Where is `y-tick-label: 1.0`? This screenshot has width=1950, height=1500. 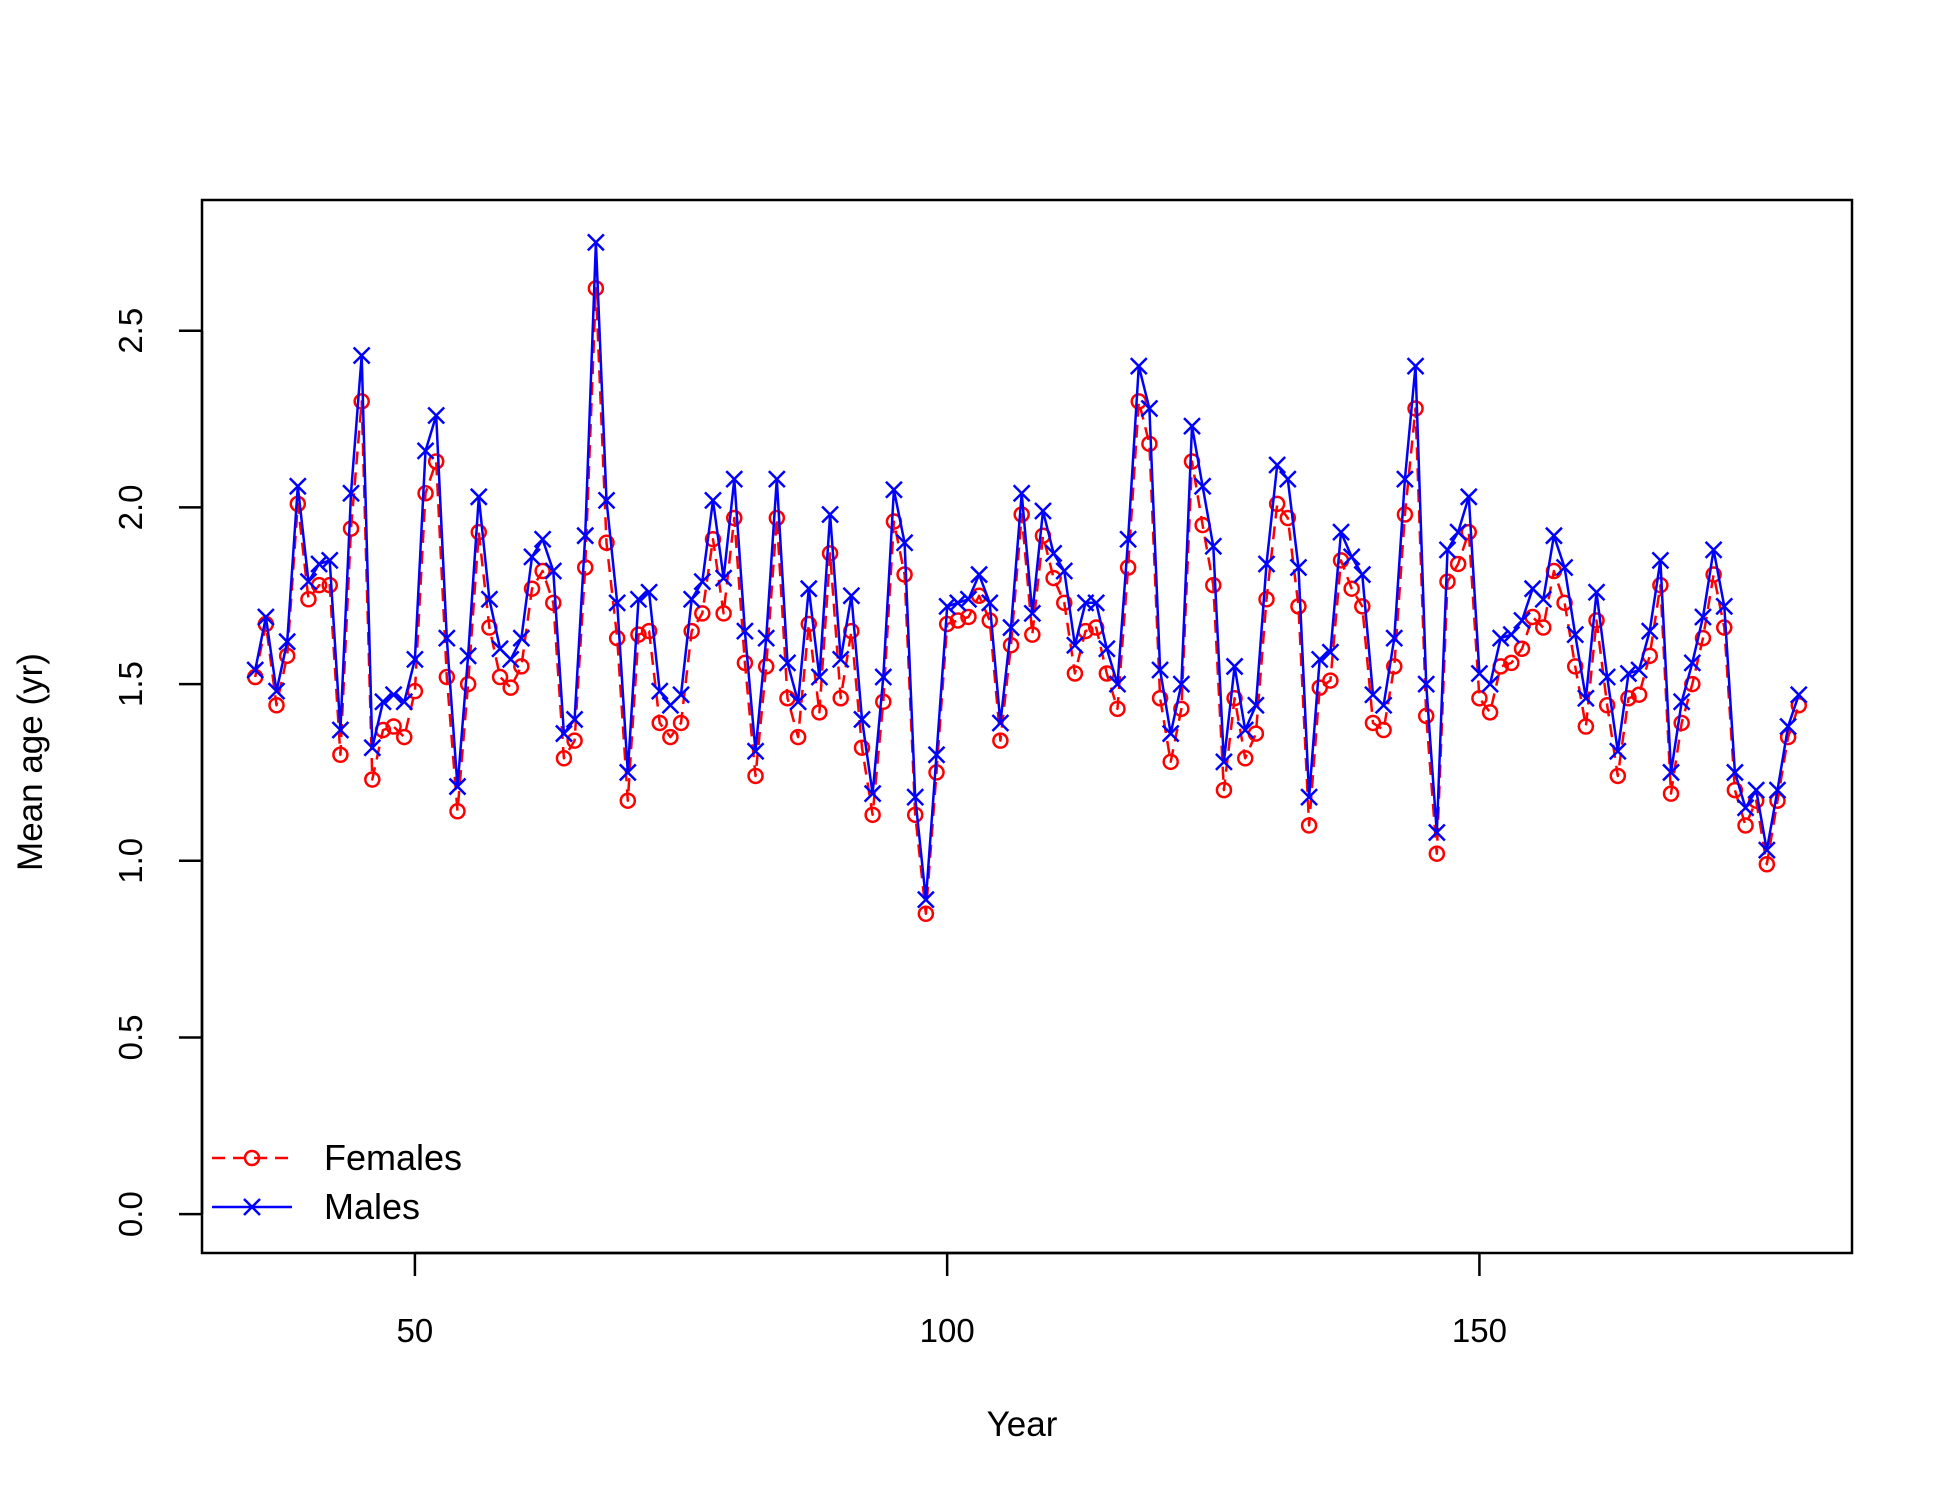 y-tick-label: 1.0 is located at coordinates (130, 861).